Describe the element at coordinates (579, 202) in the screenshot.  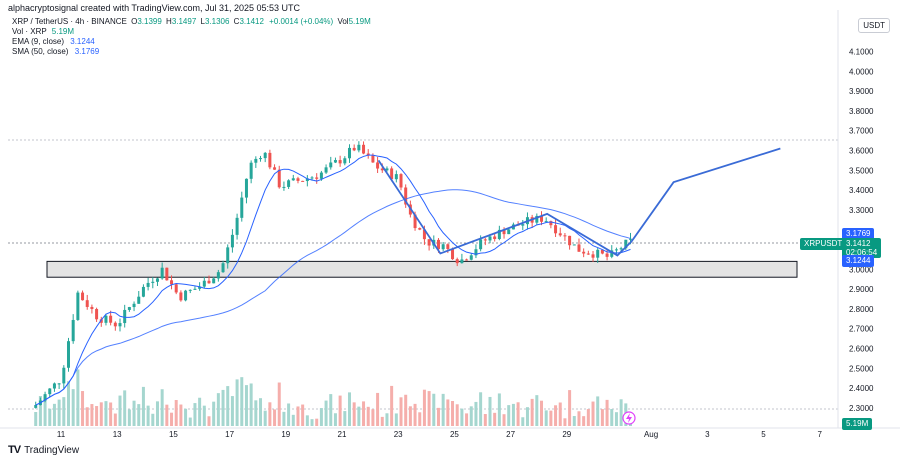
I see `projection-path` at that location.